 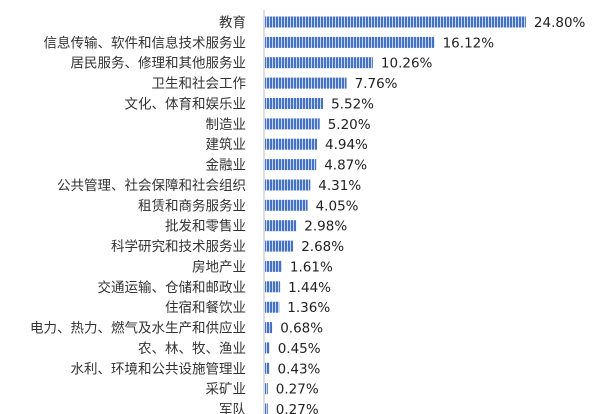 I want to click on category-label: 住宿和餐饮业, so click(x=205, y=307).